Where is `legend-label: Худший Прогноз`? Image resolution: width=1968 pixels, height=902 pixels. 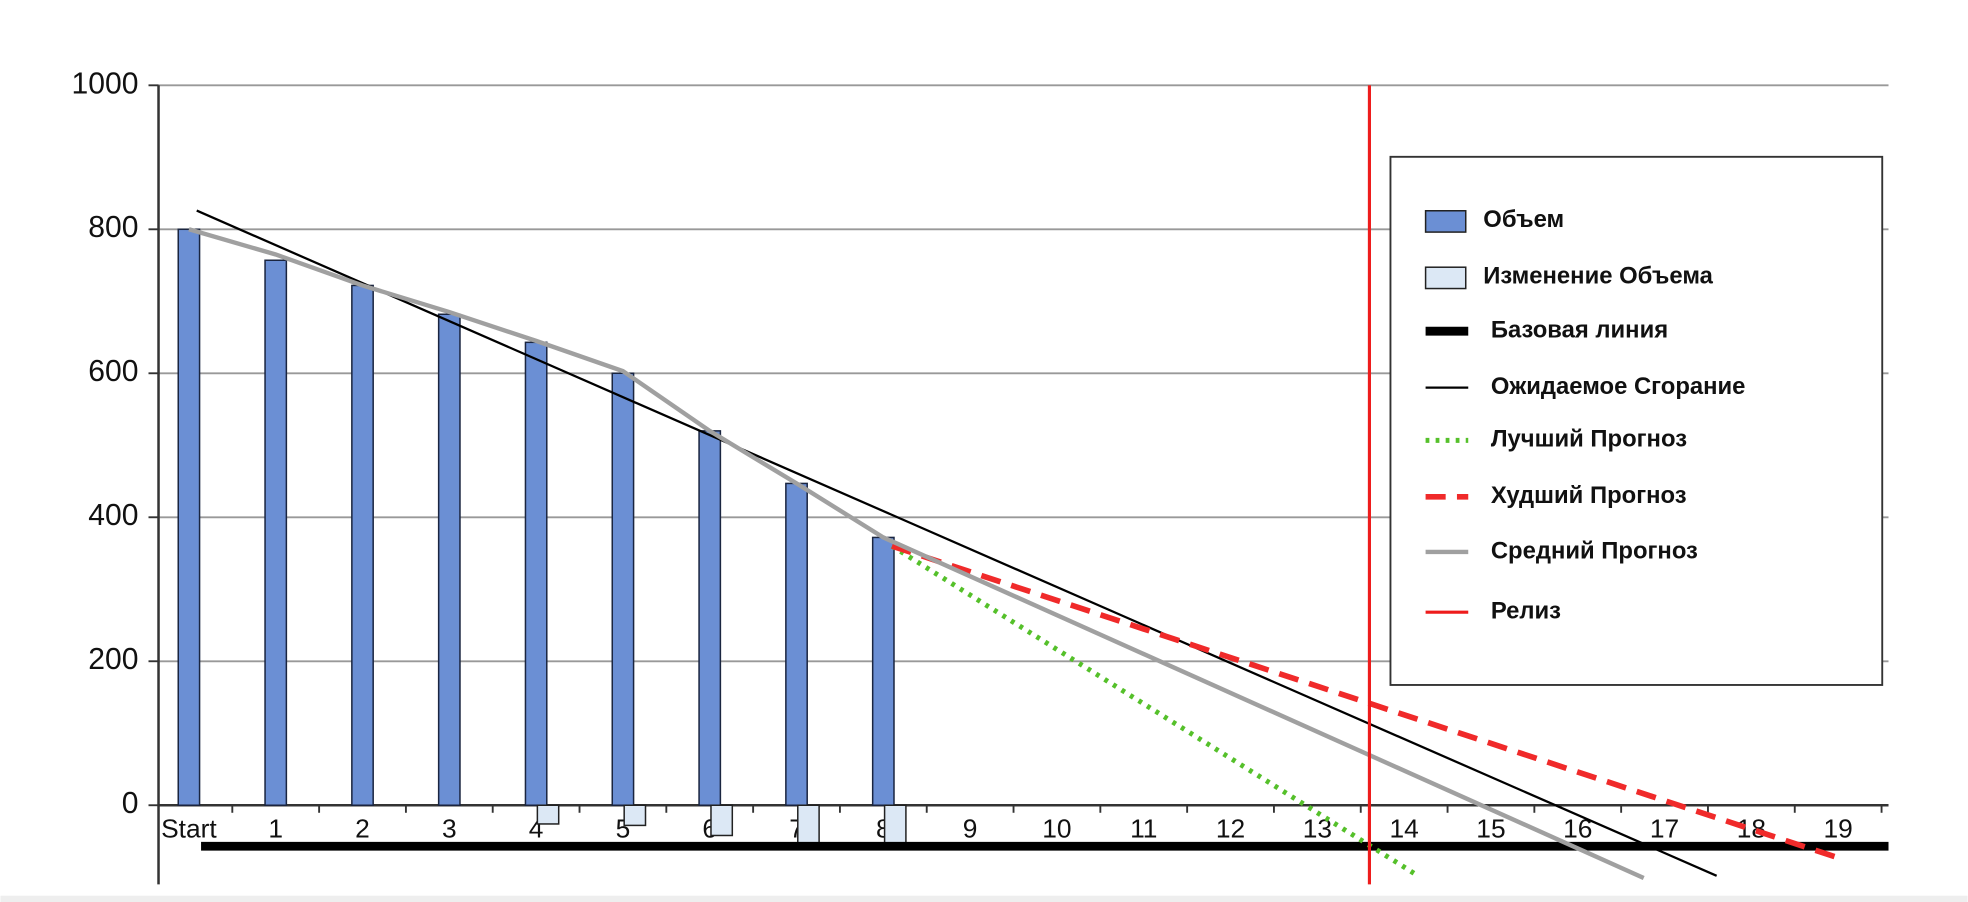
legend-label: Худший Прогноз is located at coordinates (1589, 495).